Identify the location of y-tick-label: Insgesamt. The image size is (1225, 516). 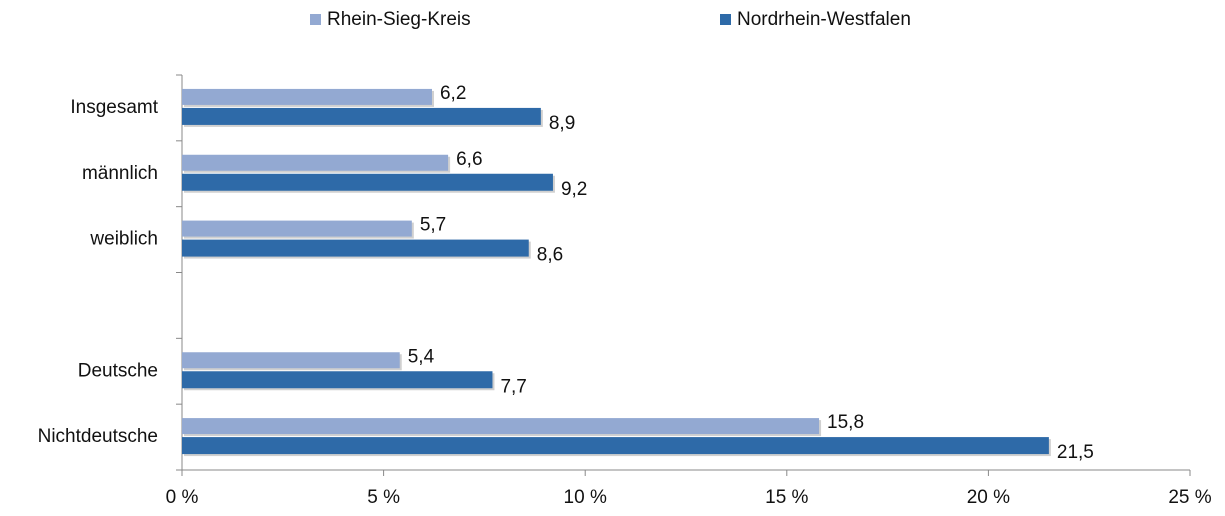
(114, 107).